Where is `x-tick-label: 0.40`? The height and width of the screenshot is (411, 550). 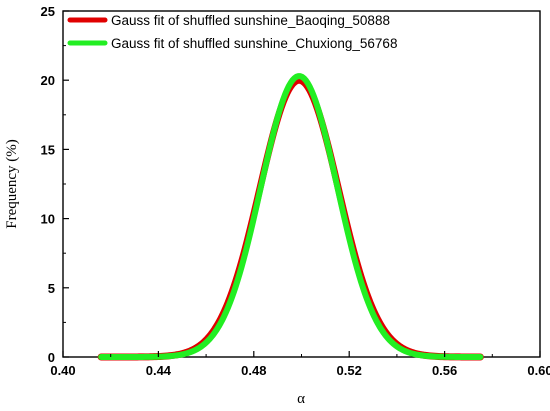
x-tick-label: 0.40 is located at coordinates (62, 370).